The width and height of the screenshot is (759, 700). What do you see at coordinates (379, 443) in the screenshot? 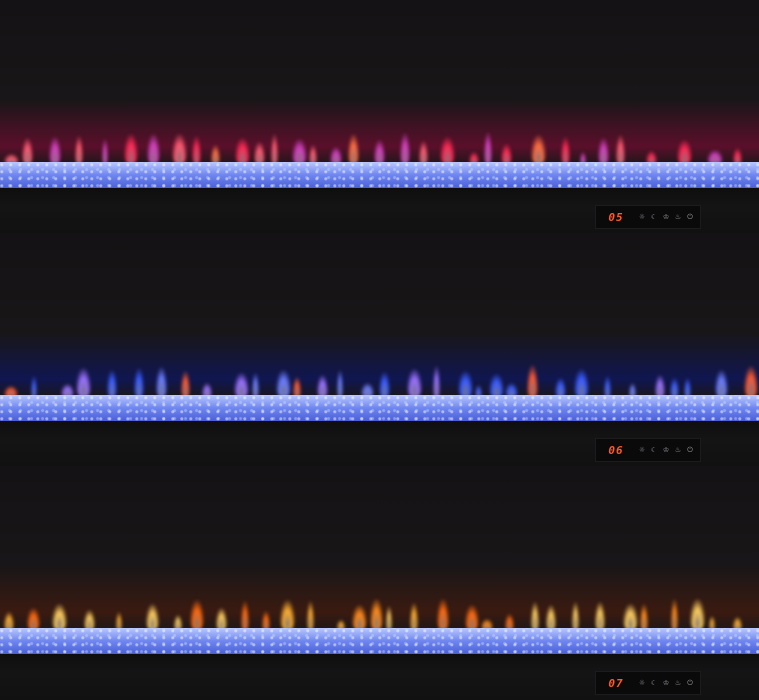
I see `trim: 06 ☼ ☾ ♔ ♨ ⏻` at bounding box center [379, 443].